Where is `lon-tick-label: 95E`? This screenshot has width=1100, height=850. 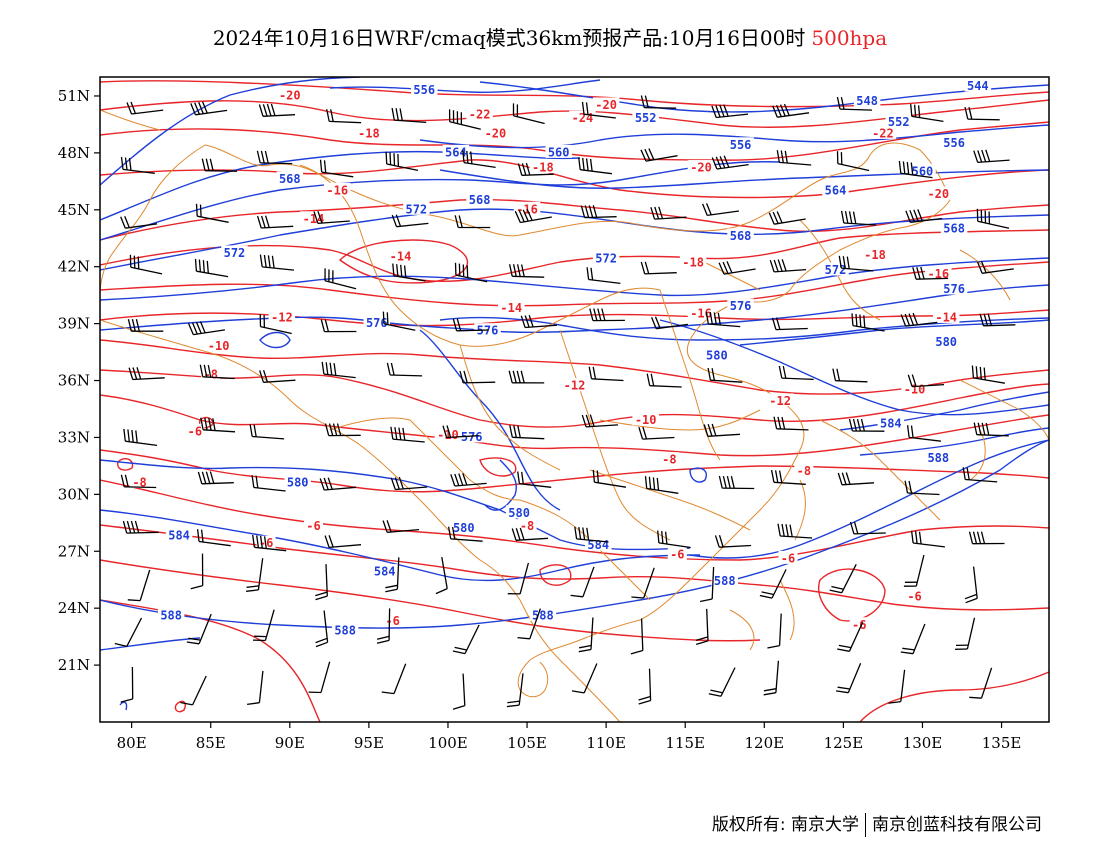 lon-tick-label: 95E is located at coordinates (369, 743).